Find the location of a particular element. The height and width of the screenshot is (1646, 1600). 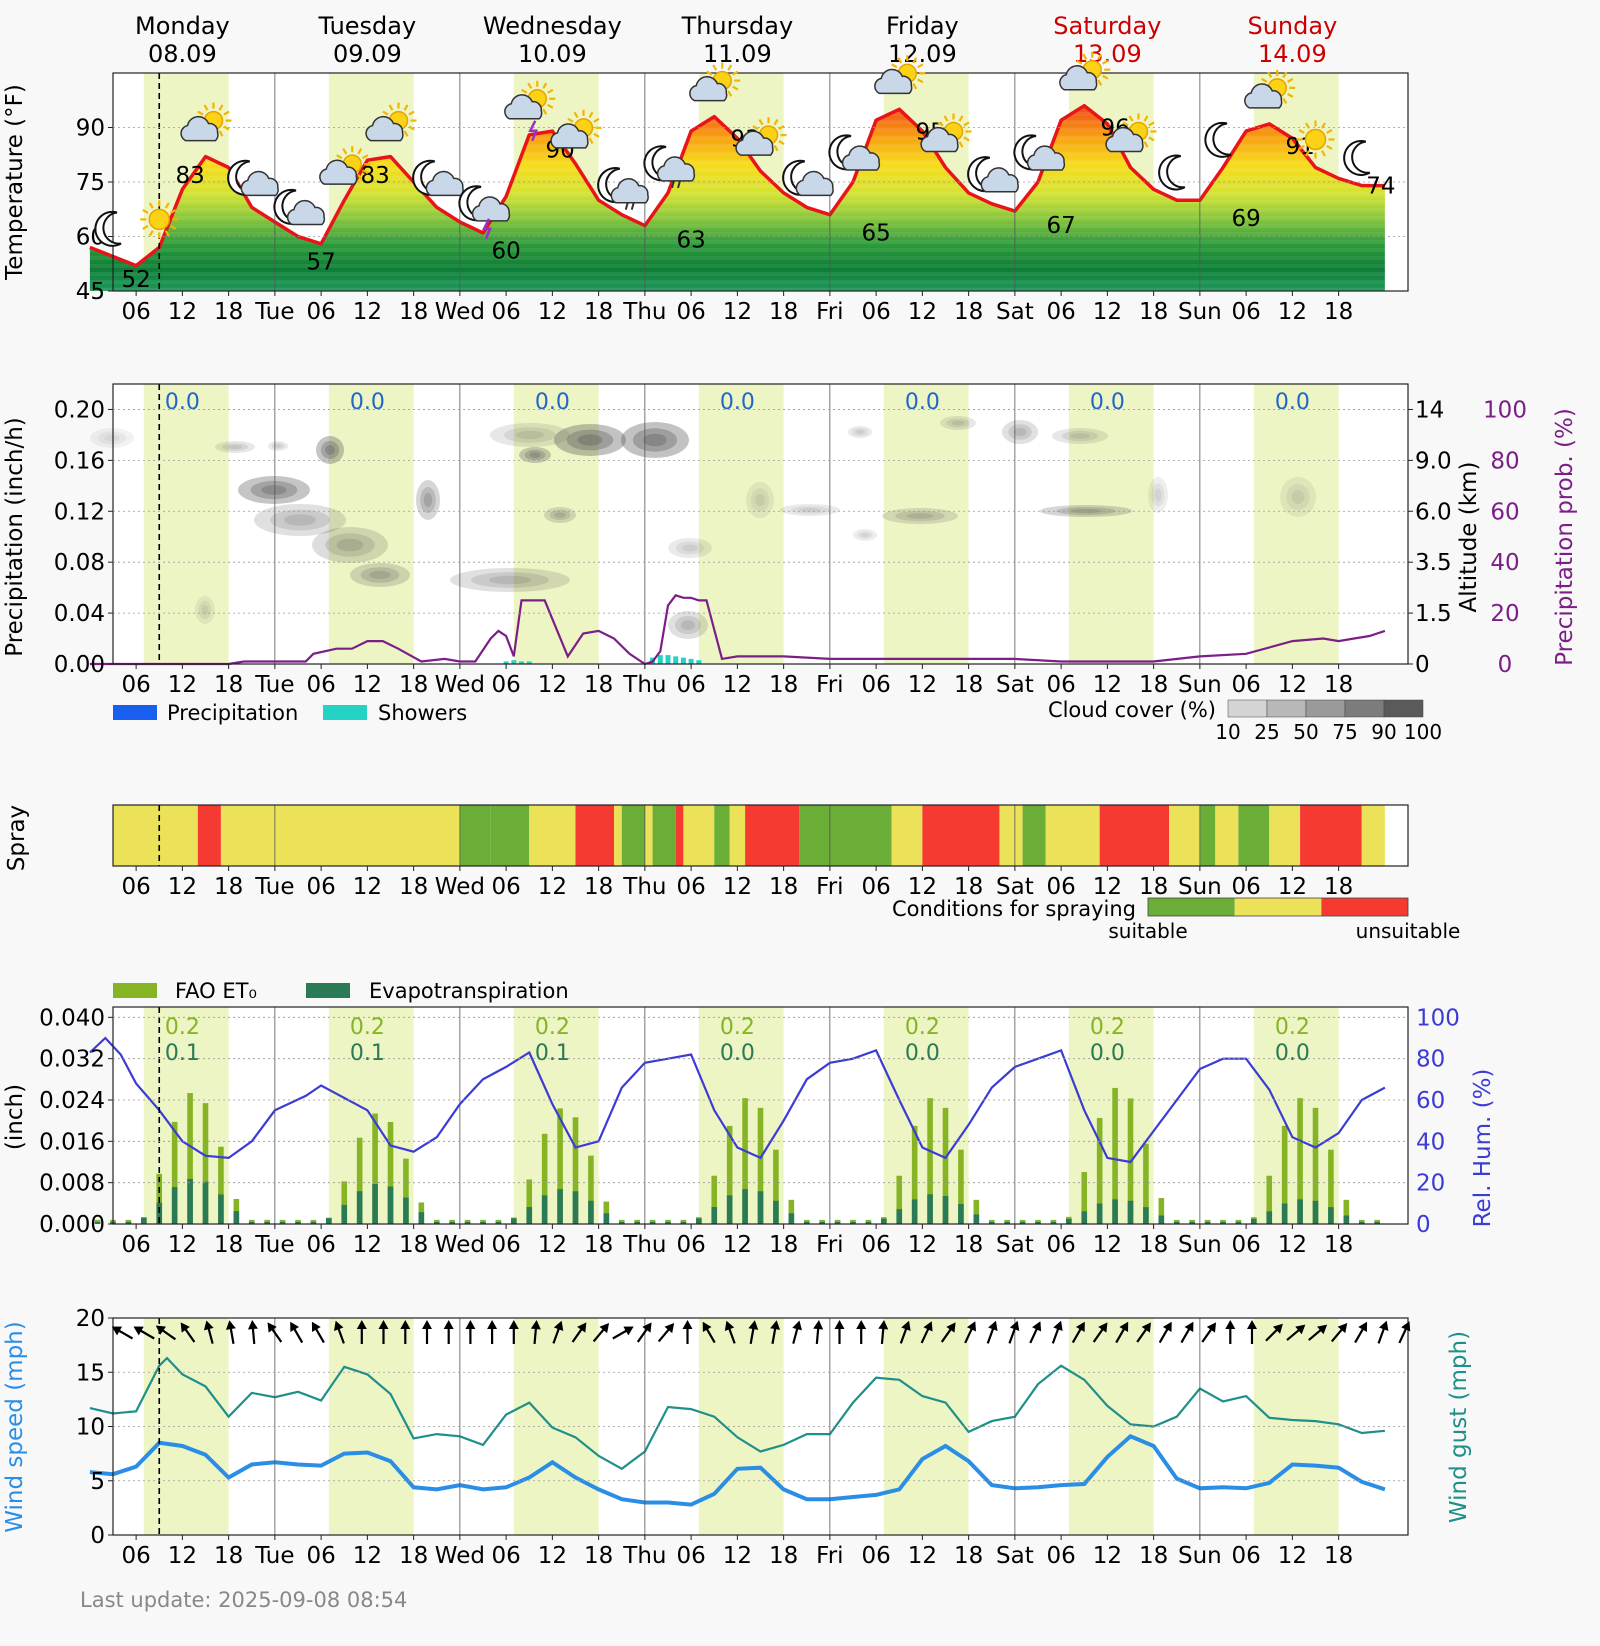

cloud-cover-legend-tick: 90 is located at coordinates (1383, 732).